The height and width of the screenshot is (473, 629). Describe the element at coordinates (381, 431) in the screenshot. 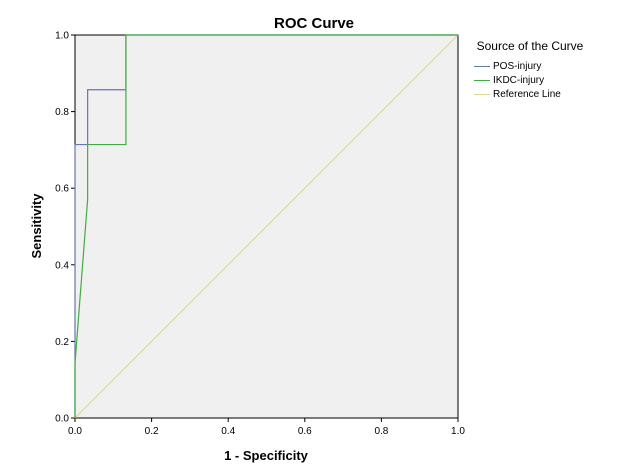

I see `x-tick-label: 0.8` at that location.